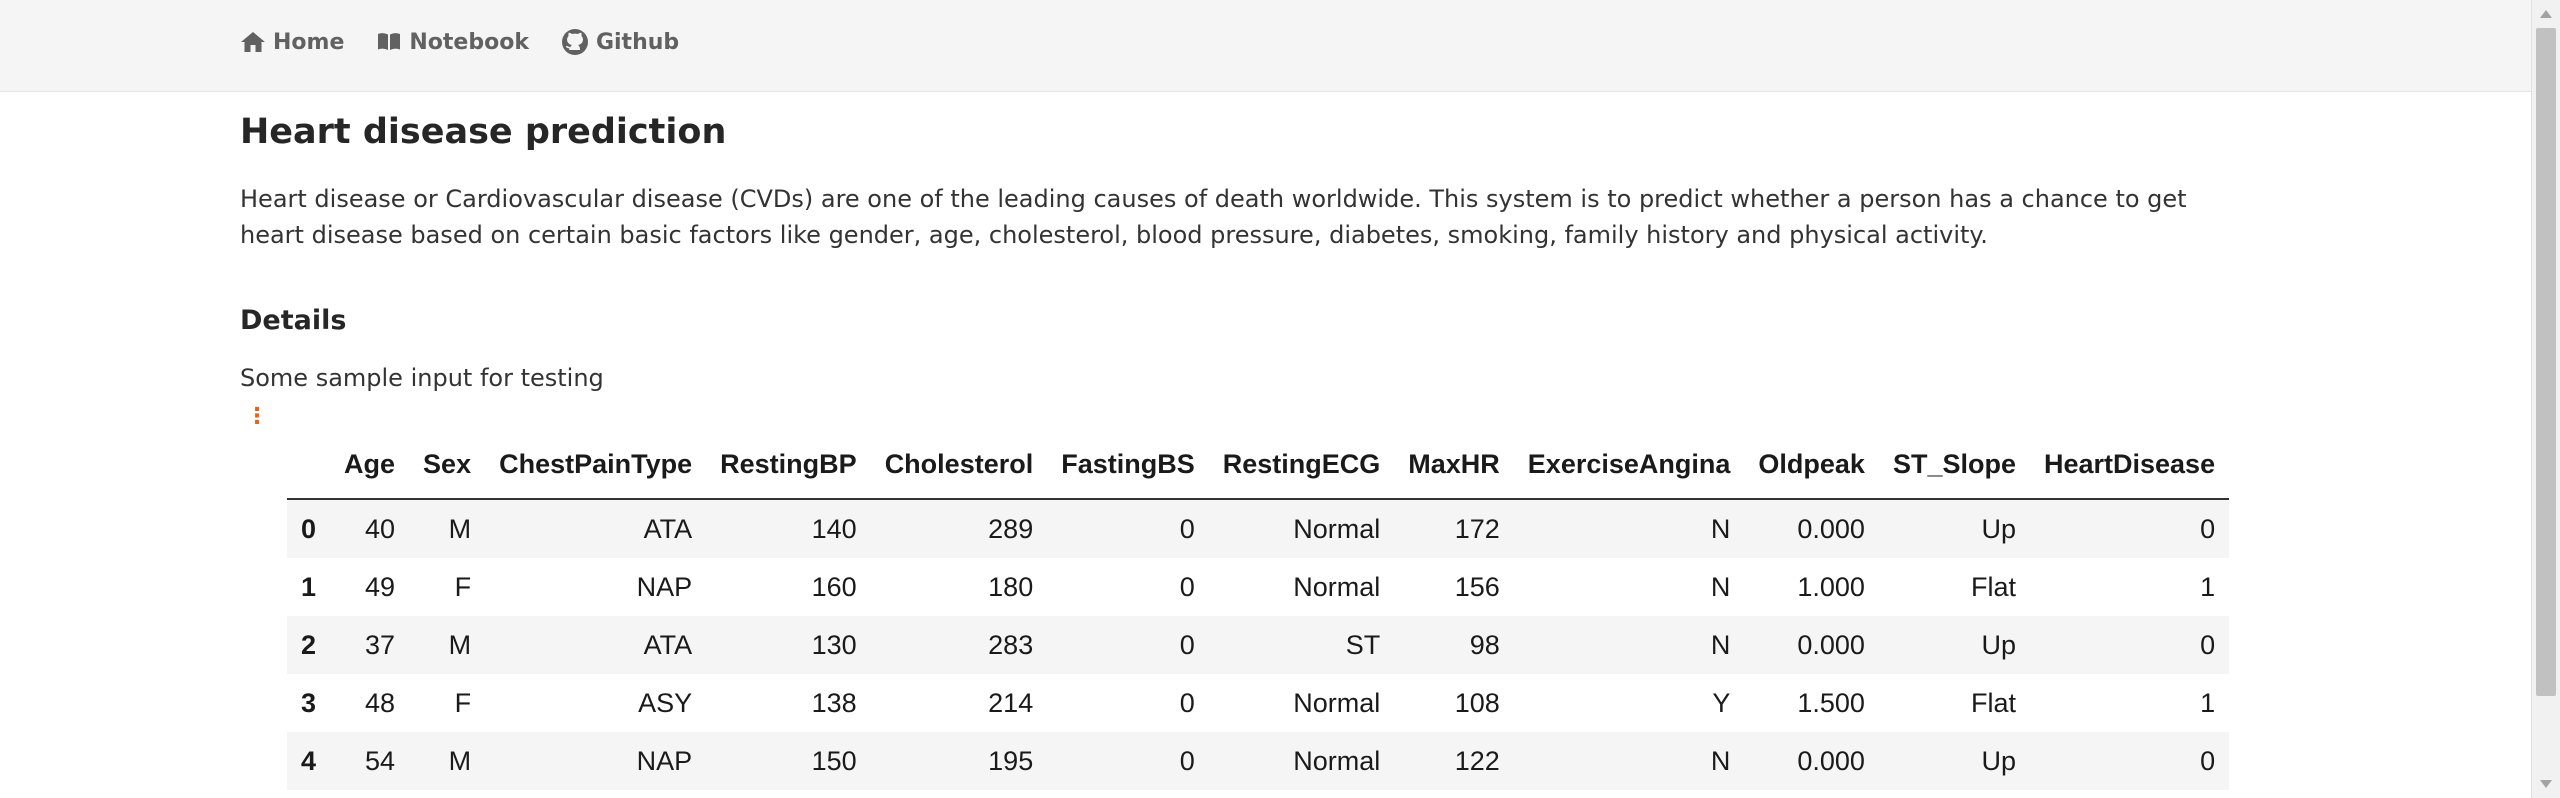 The image size is (2560, 798). Describe the element at coordinates (1454, 465) in the screenshot. I see `column-header-maxhr: MaxHR` at that location.